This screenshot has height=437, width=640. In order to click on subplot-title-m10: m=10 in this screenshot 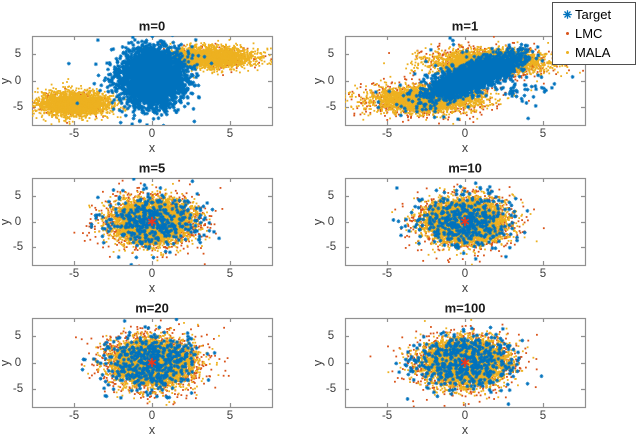, I will do `click(465, 168)`.